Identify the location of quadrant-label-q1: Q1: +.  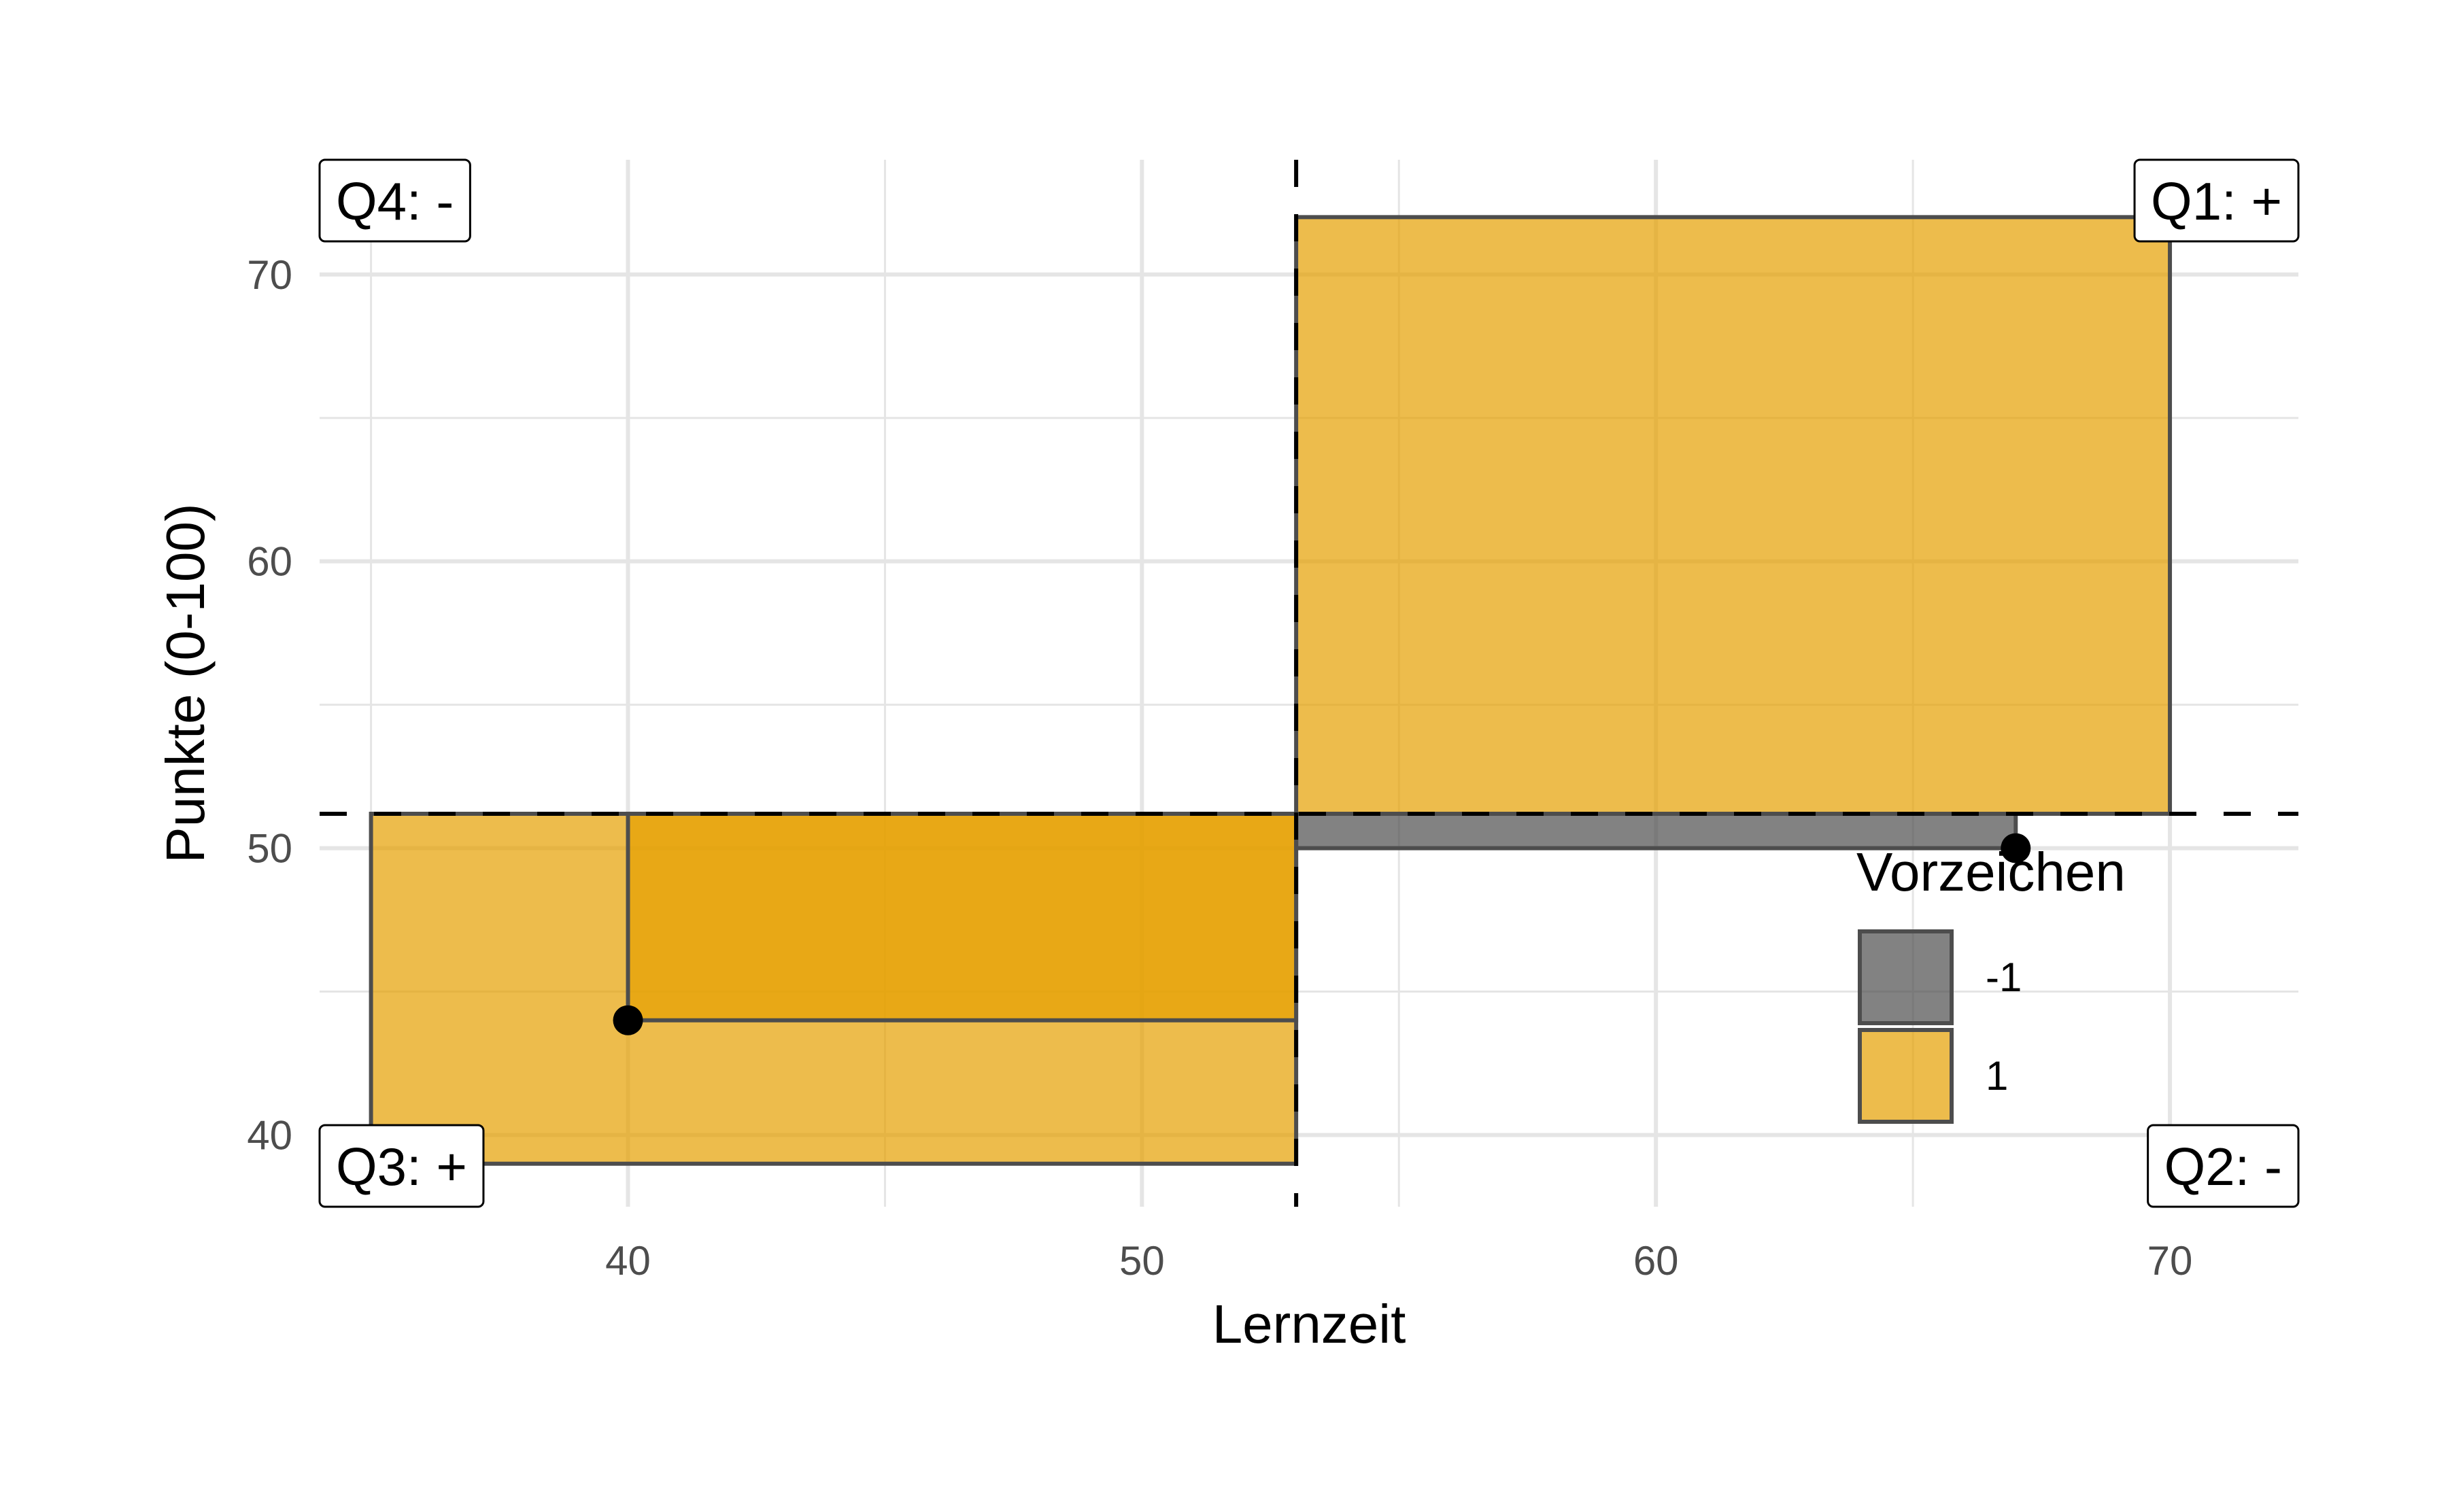
(2217, 200).